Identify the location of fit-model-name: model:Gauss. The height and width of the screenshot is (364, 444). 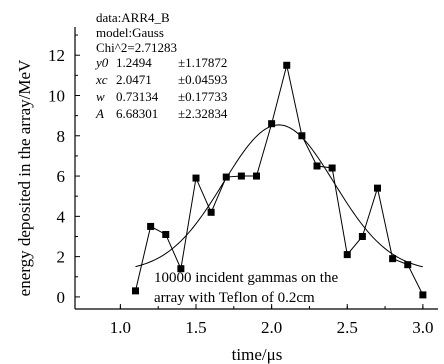
(130, 32).